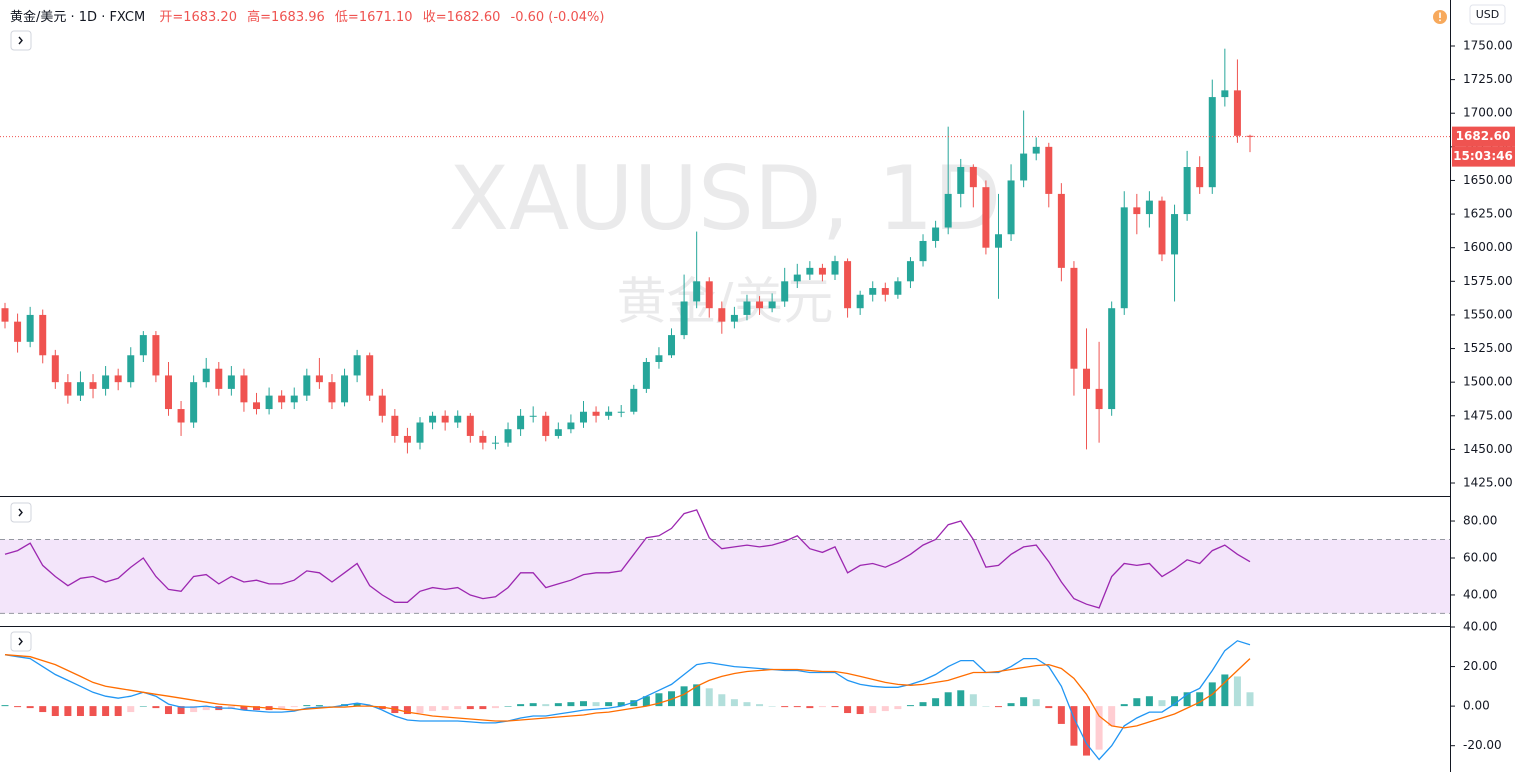 Image resolution: width=1520 pixels, height=772 pixels. What do you see at coordinates (198, 17) in the screenshot?
I see `ohlc-open: 开=1683.20` at bounding box center [198, 17].